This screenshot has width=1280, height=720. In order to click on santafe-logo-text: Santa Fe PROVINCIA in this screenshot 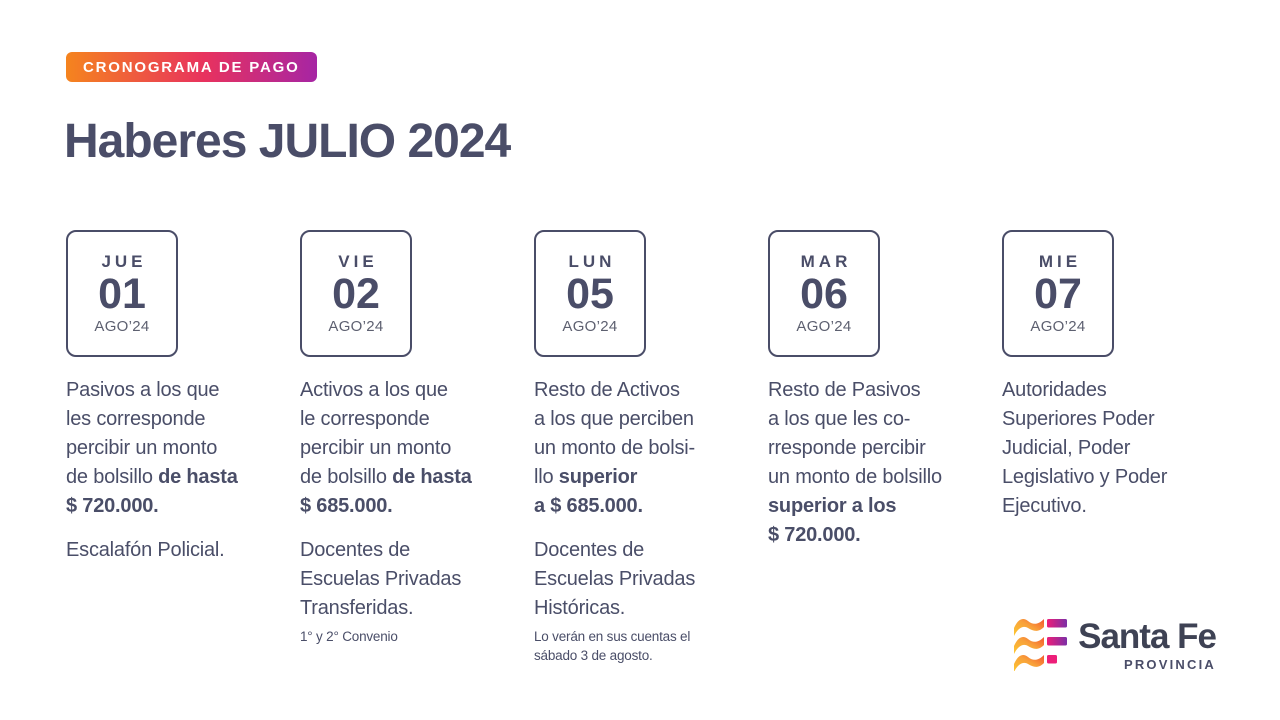, I will do `click(1147, 644)`.